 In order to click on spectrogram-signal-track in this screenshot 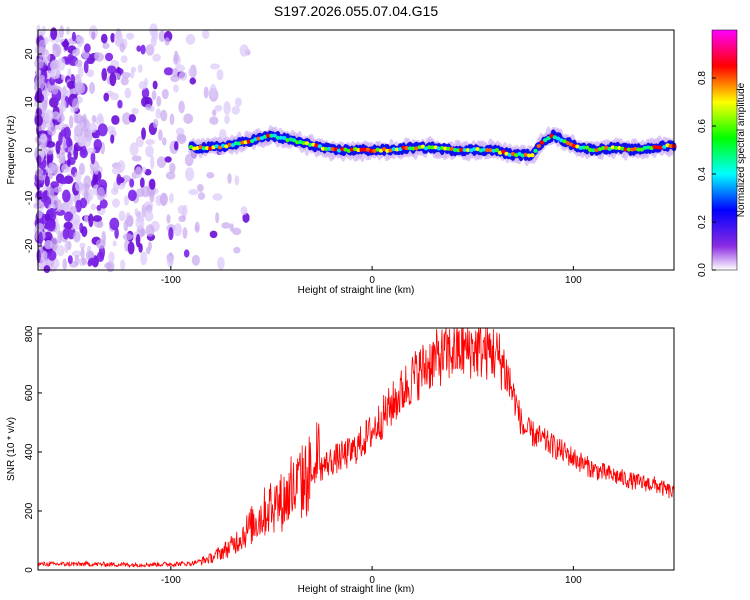, I will do `click(432, 146)`.